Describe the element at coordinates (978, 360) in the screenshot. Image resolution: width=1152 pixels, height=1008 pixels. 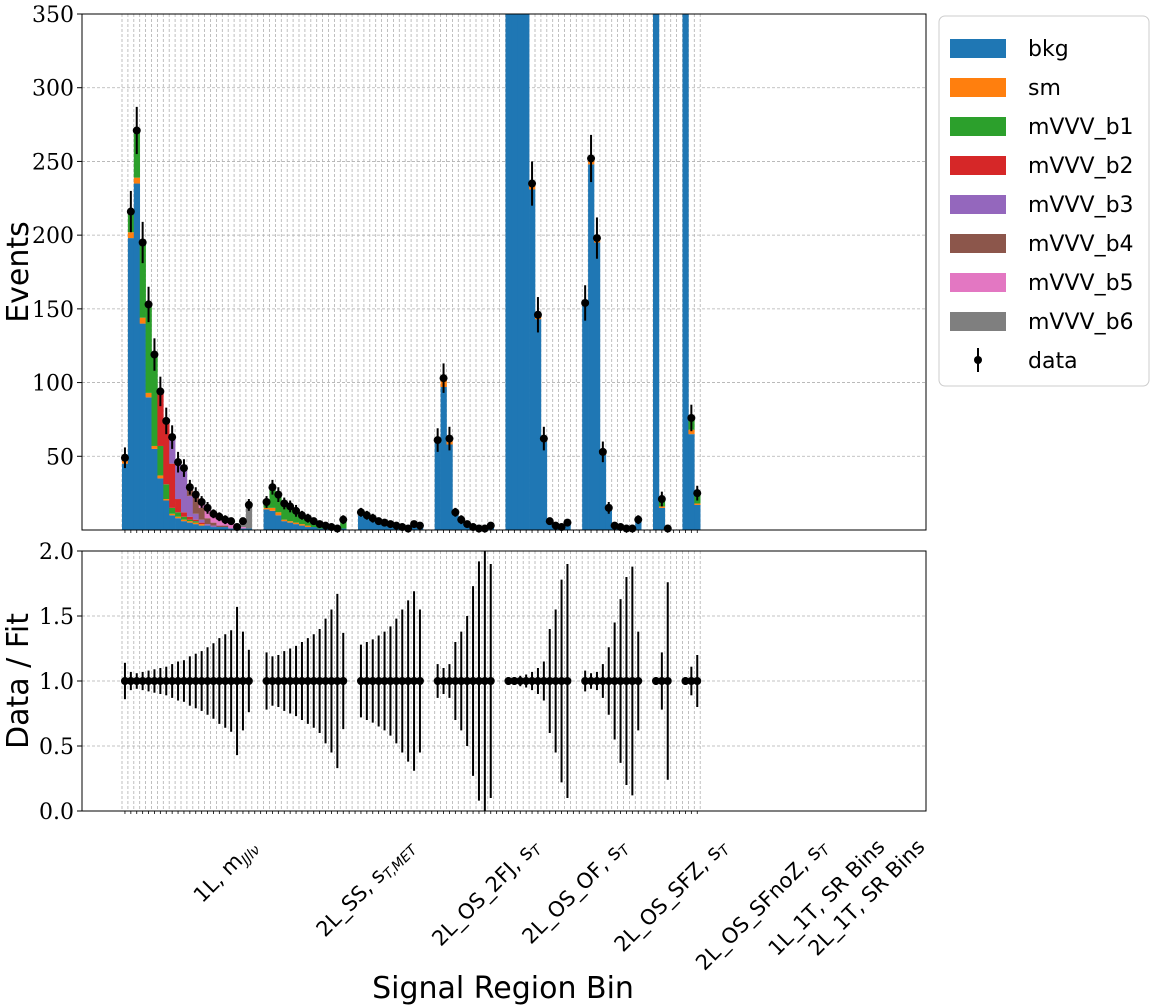
I see `legend-marker-data` at that location.